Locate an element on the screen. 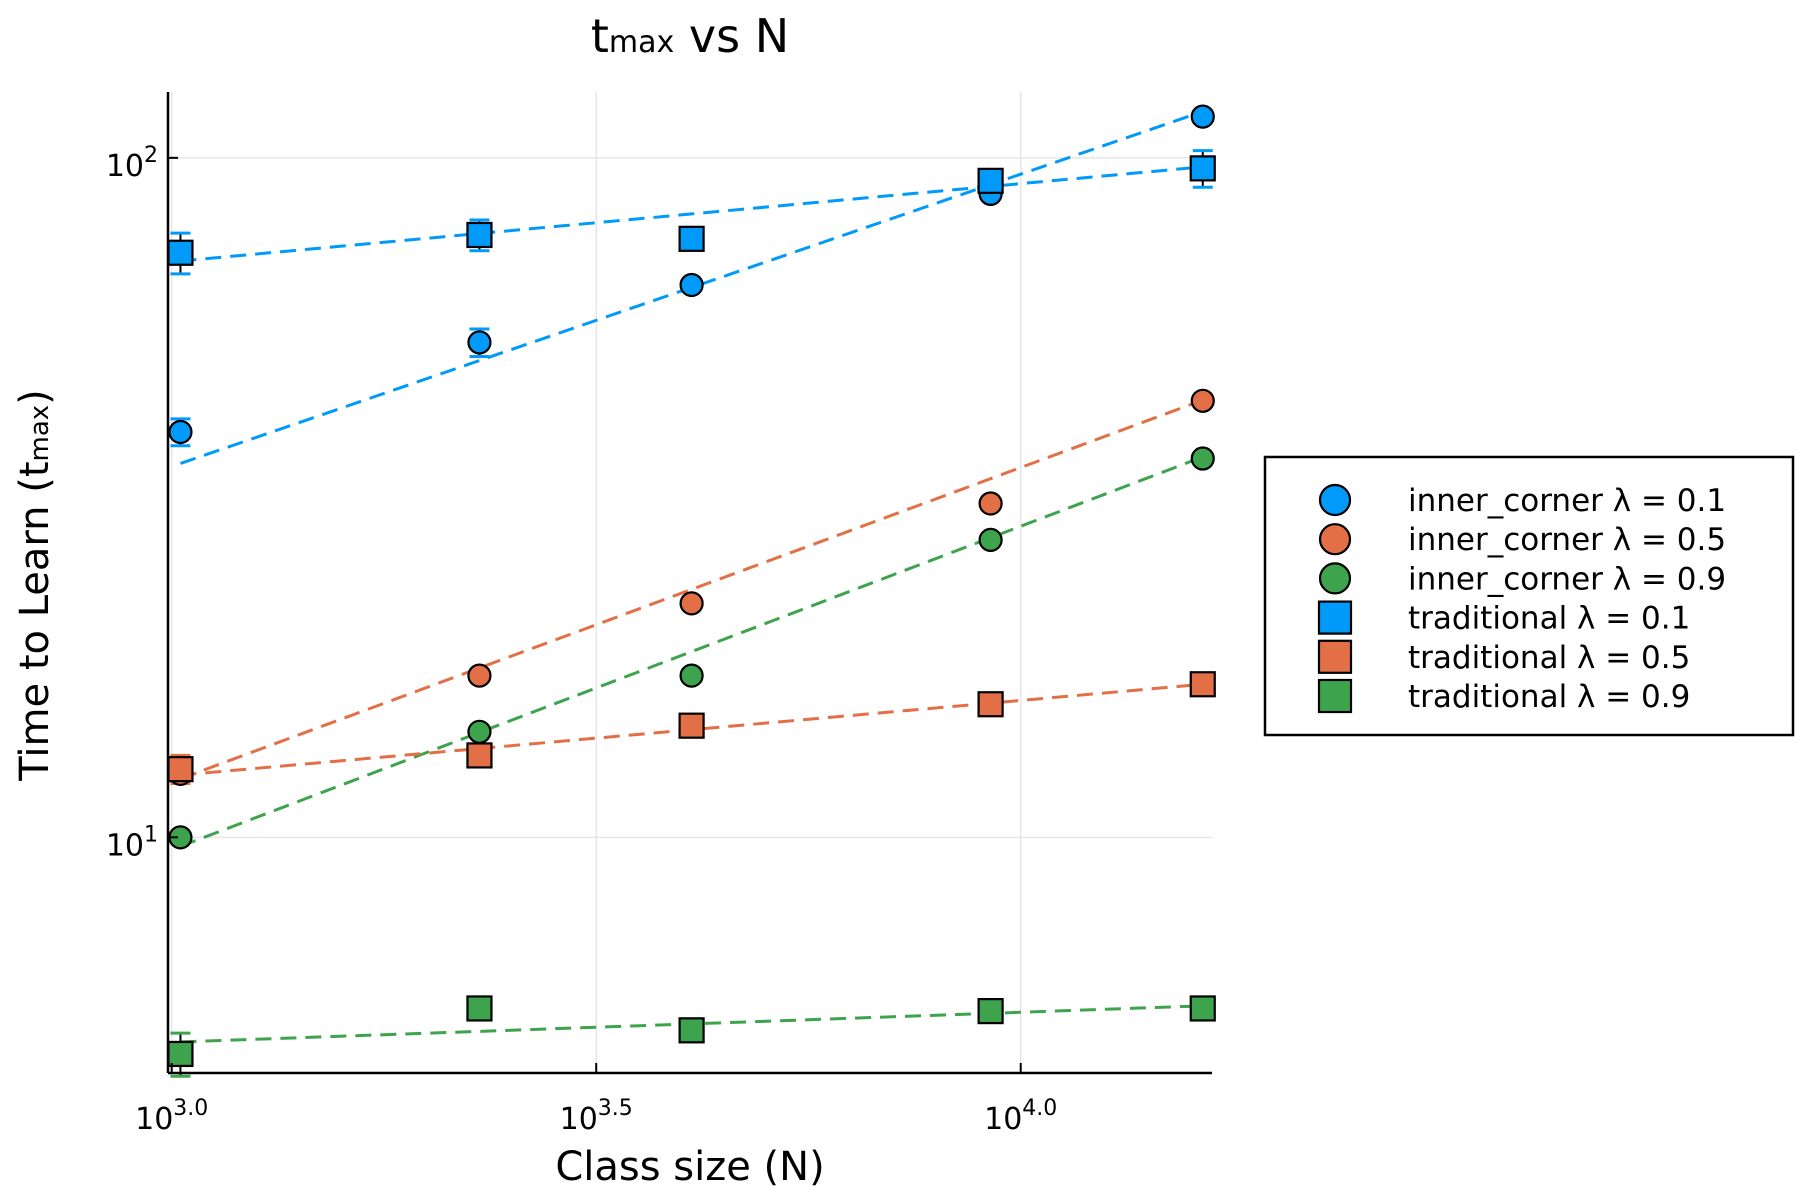 The height and width of the screenshot is (1200, 1800). x-axis-label-text: Class size (N) is located at coordinates (689, 1167).